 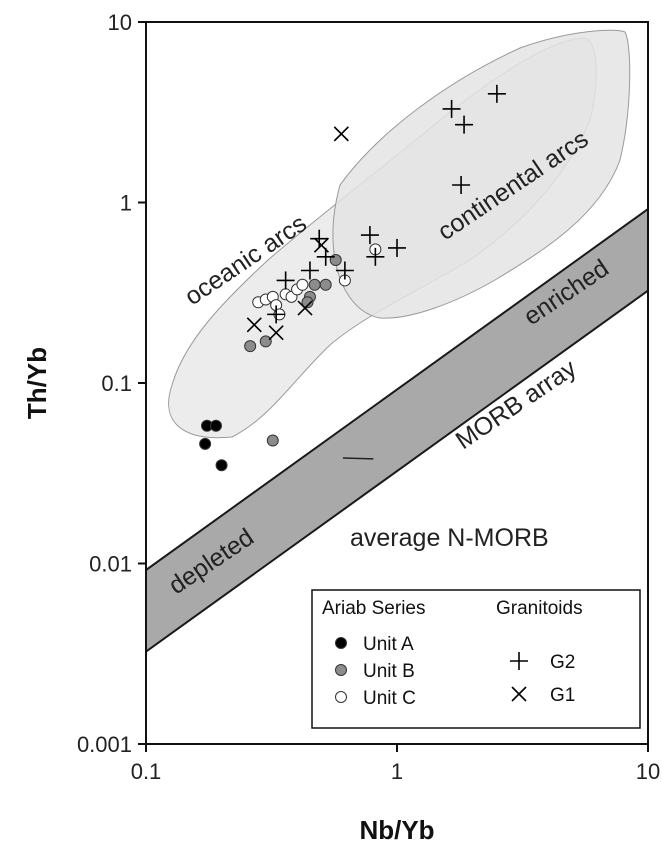 I want to click on legend-marker-g2, so click(x=519, y=661).